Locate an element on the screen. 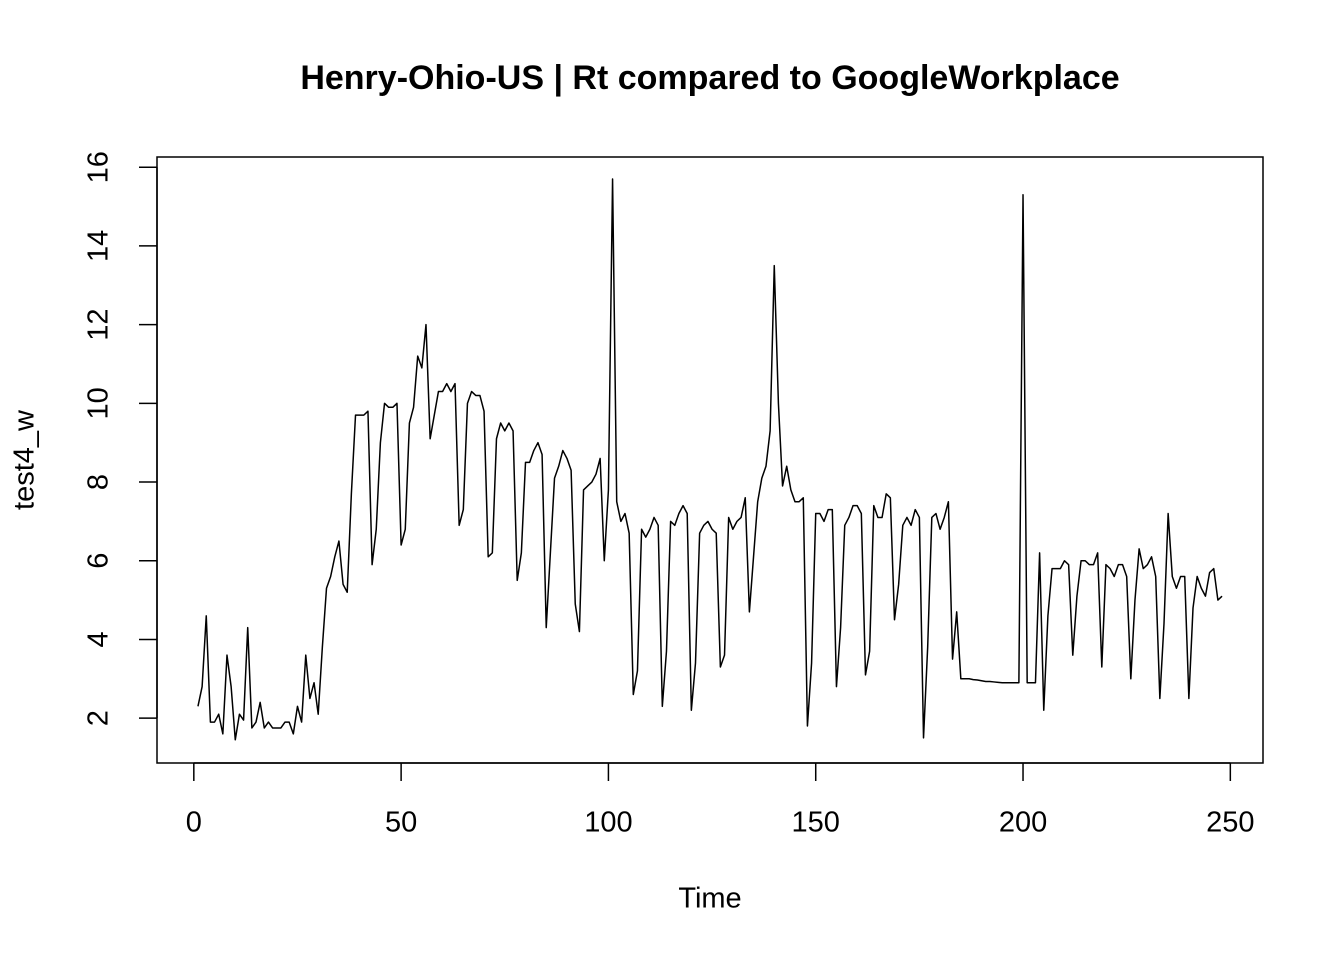 Image resolution: width=1344 pixels, height=960 pixels. y-tick-label: 16 is located at coordinates (99, 167).